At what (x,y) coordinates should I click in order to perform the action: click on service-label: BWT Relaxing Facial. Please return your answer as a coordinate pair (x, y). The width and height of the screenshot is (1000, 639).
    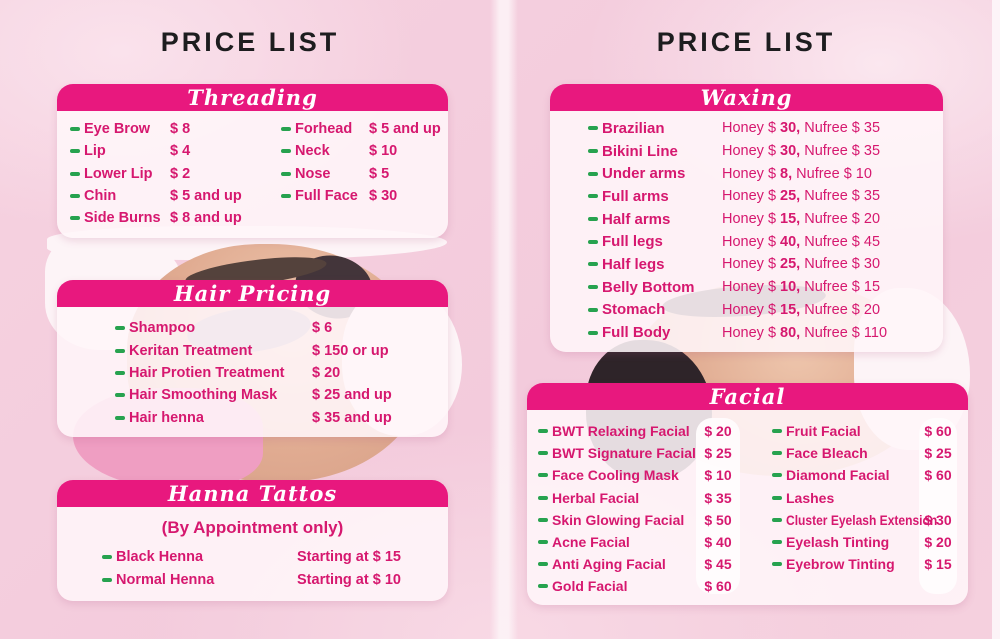
    Looking at the image, I should click on (621, 431).